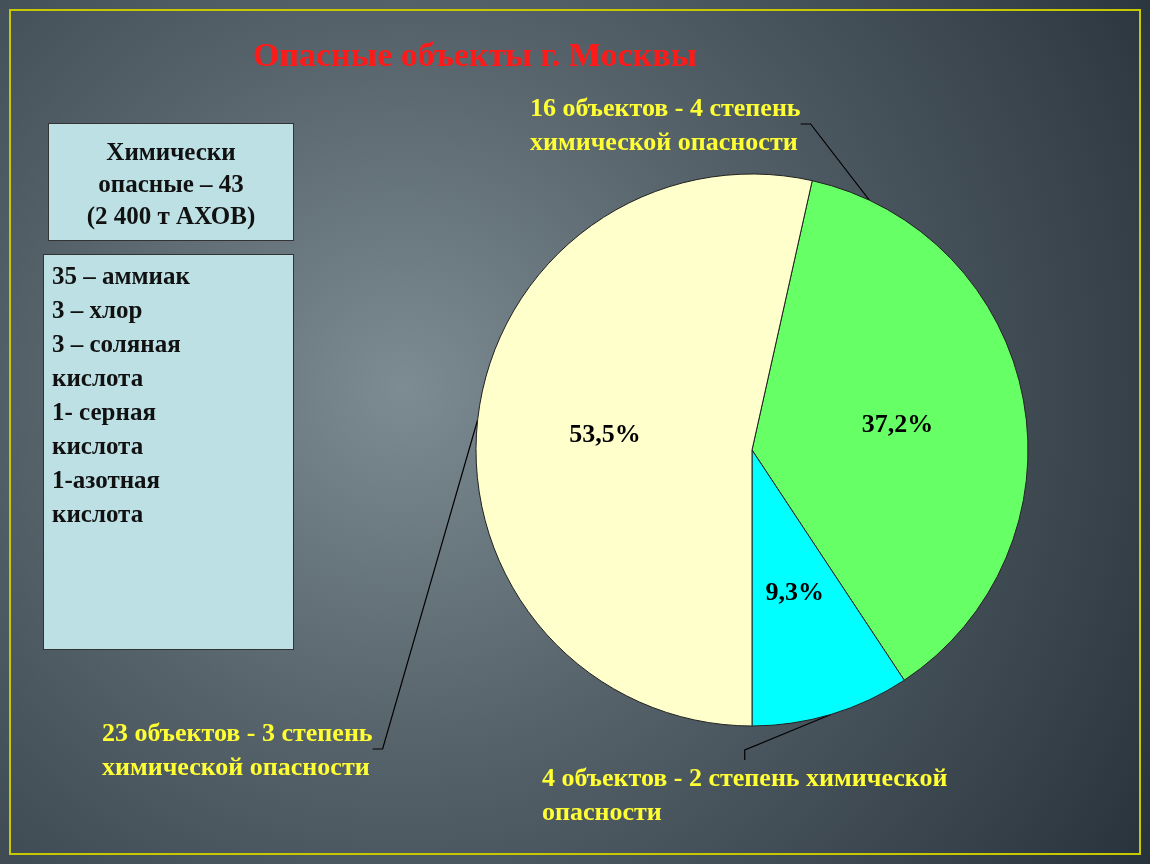  Describe the element at coordinates (237, 749) in the screenshot. I see `slice-label: 23 объектов - 3 степень химической опасности` at that location.